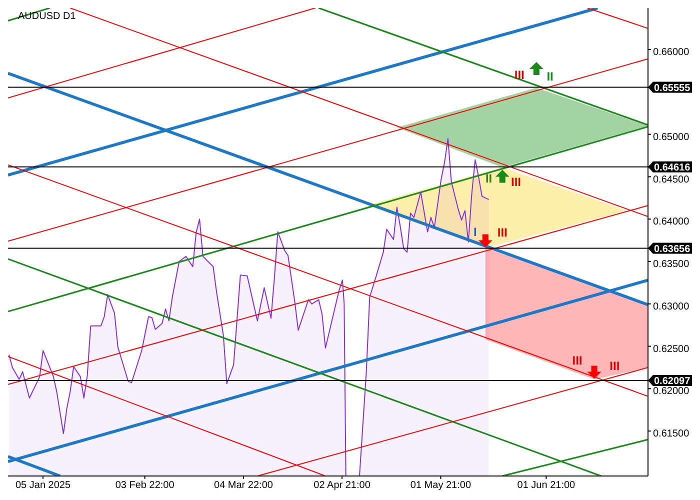 The height and width of the screenshot is (500, 700). What do you see at coordinates (671, 349) in the screenshot?
I see `y-tick-label: 0.62500` at bounding box center [671, 349].